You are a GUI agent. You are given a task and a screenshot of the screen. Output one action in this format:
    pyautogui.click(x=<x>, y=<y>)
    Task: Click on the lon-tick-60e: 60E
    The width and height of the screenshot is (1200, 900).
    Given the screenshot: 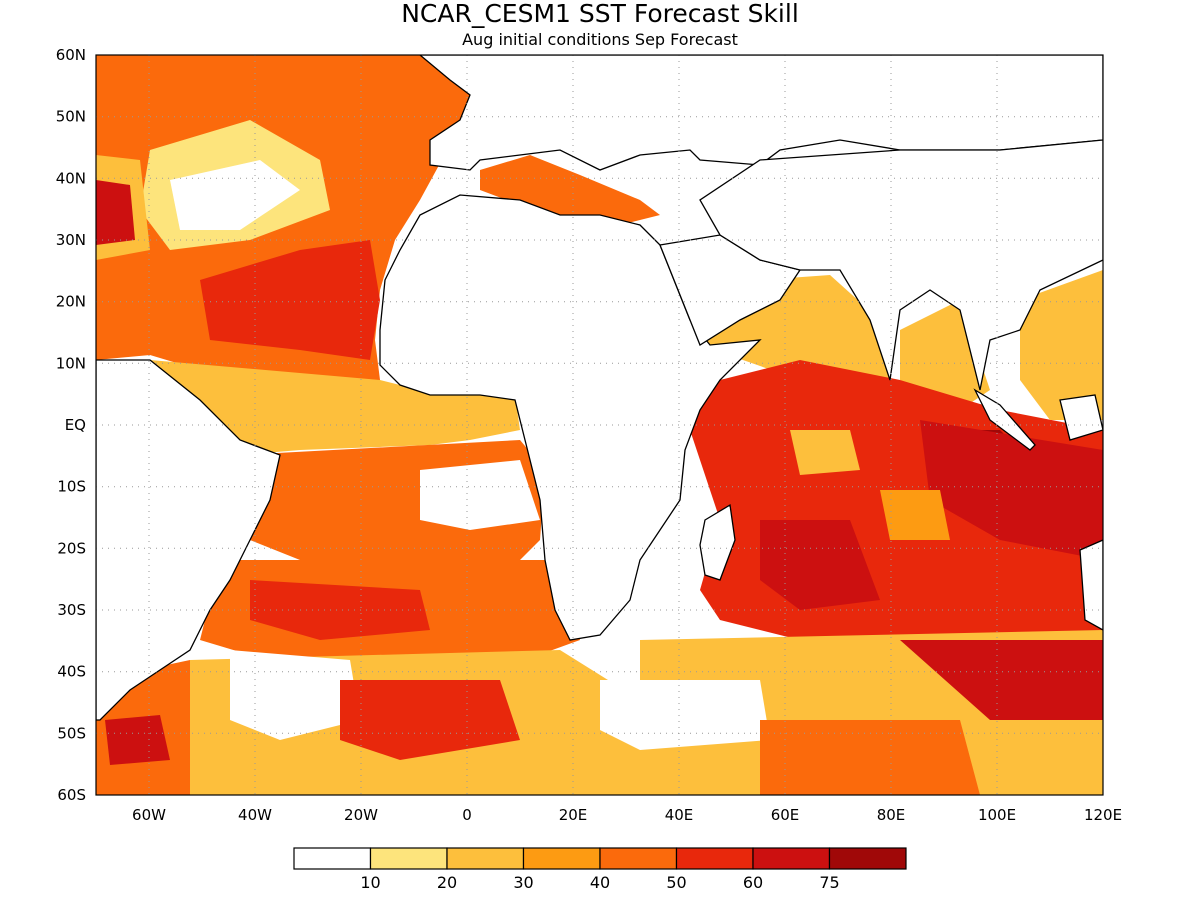 What is the action you would take?
    pyautogui.click(x=785, y=815)
    